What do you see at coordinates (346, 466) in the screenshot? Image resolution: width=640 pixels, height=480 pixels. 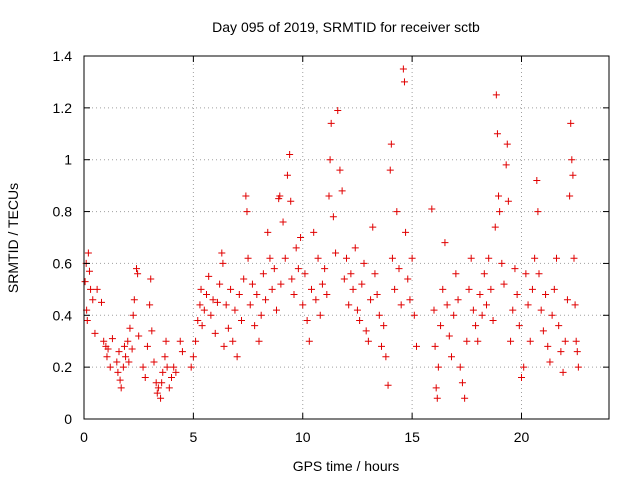 I see `x-axis-label: GPS time / hours` at bounding box center [346, 466].